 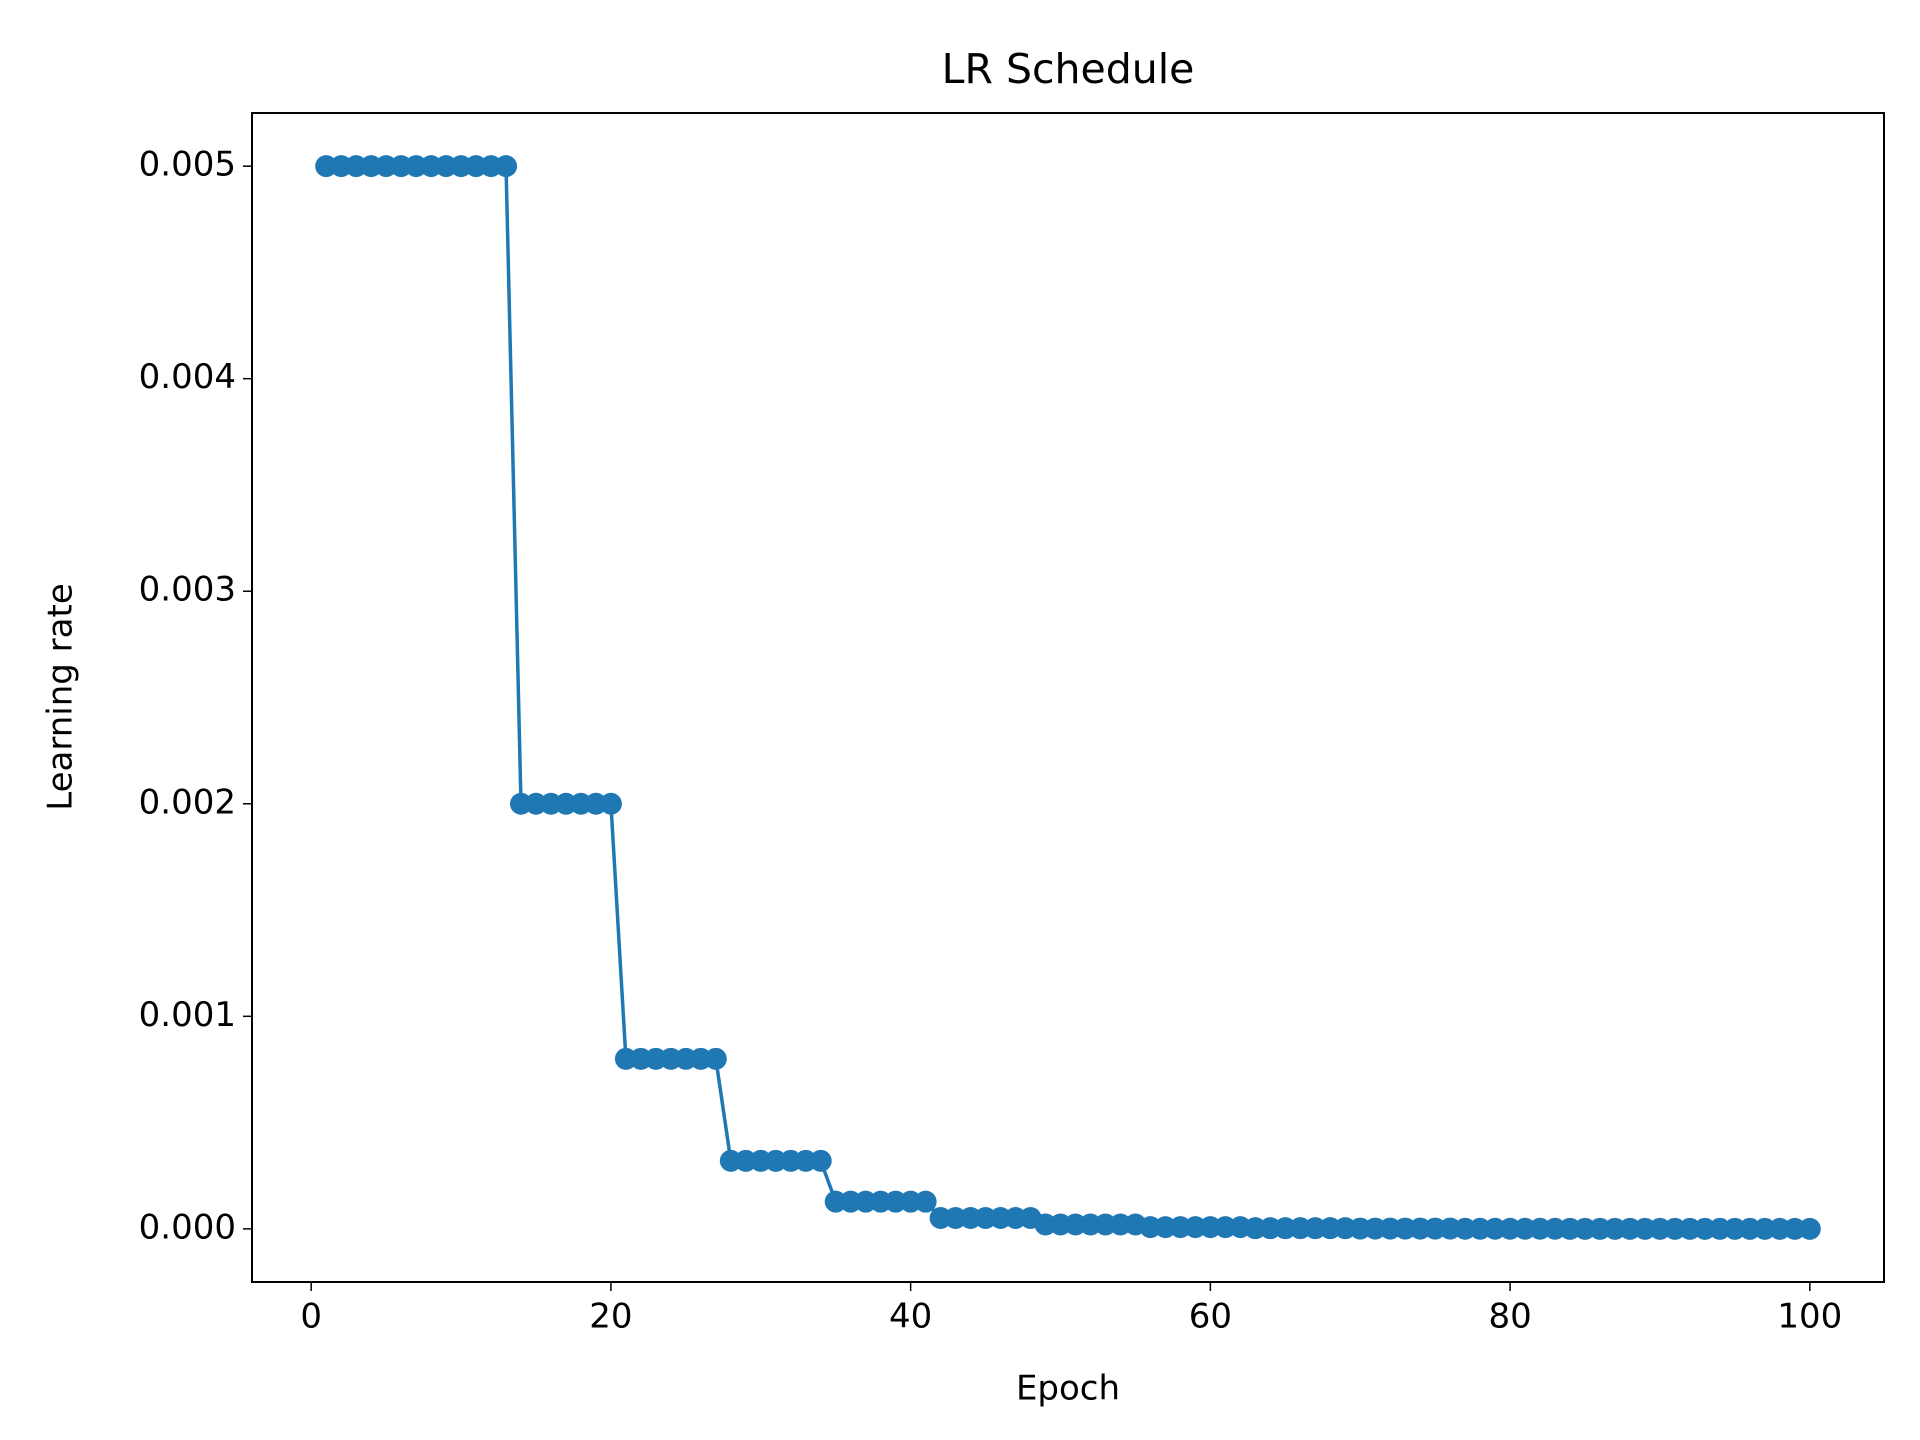 I want to click on y-tick-label: 0.005, so click(x=187, y=165).